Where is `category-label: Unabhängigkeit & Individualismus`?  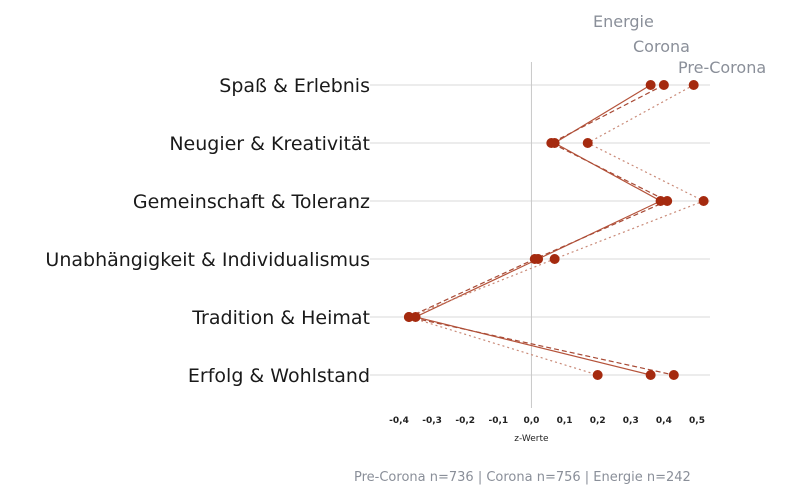 category-label: Unabhängigkeit & Individualismus is located at coordinates (207, 260).